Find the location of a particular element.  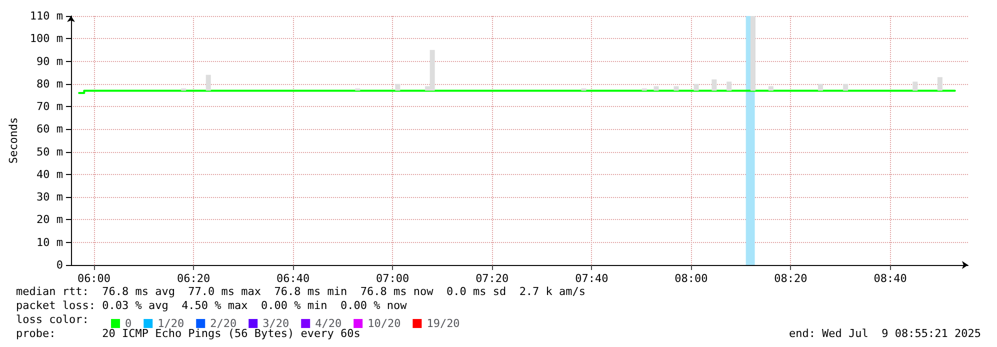

x-tick-label: 08:40 is located at coordinates (890, 278).